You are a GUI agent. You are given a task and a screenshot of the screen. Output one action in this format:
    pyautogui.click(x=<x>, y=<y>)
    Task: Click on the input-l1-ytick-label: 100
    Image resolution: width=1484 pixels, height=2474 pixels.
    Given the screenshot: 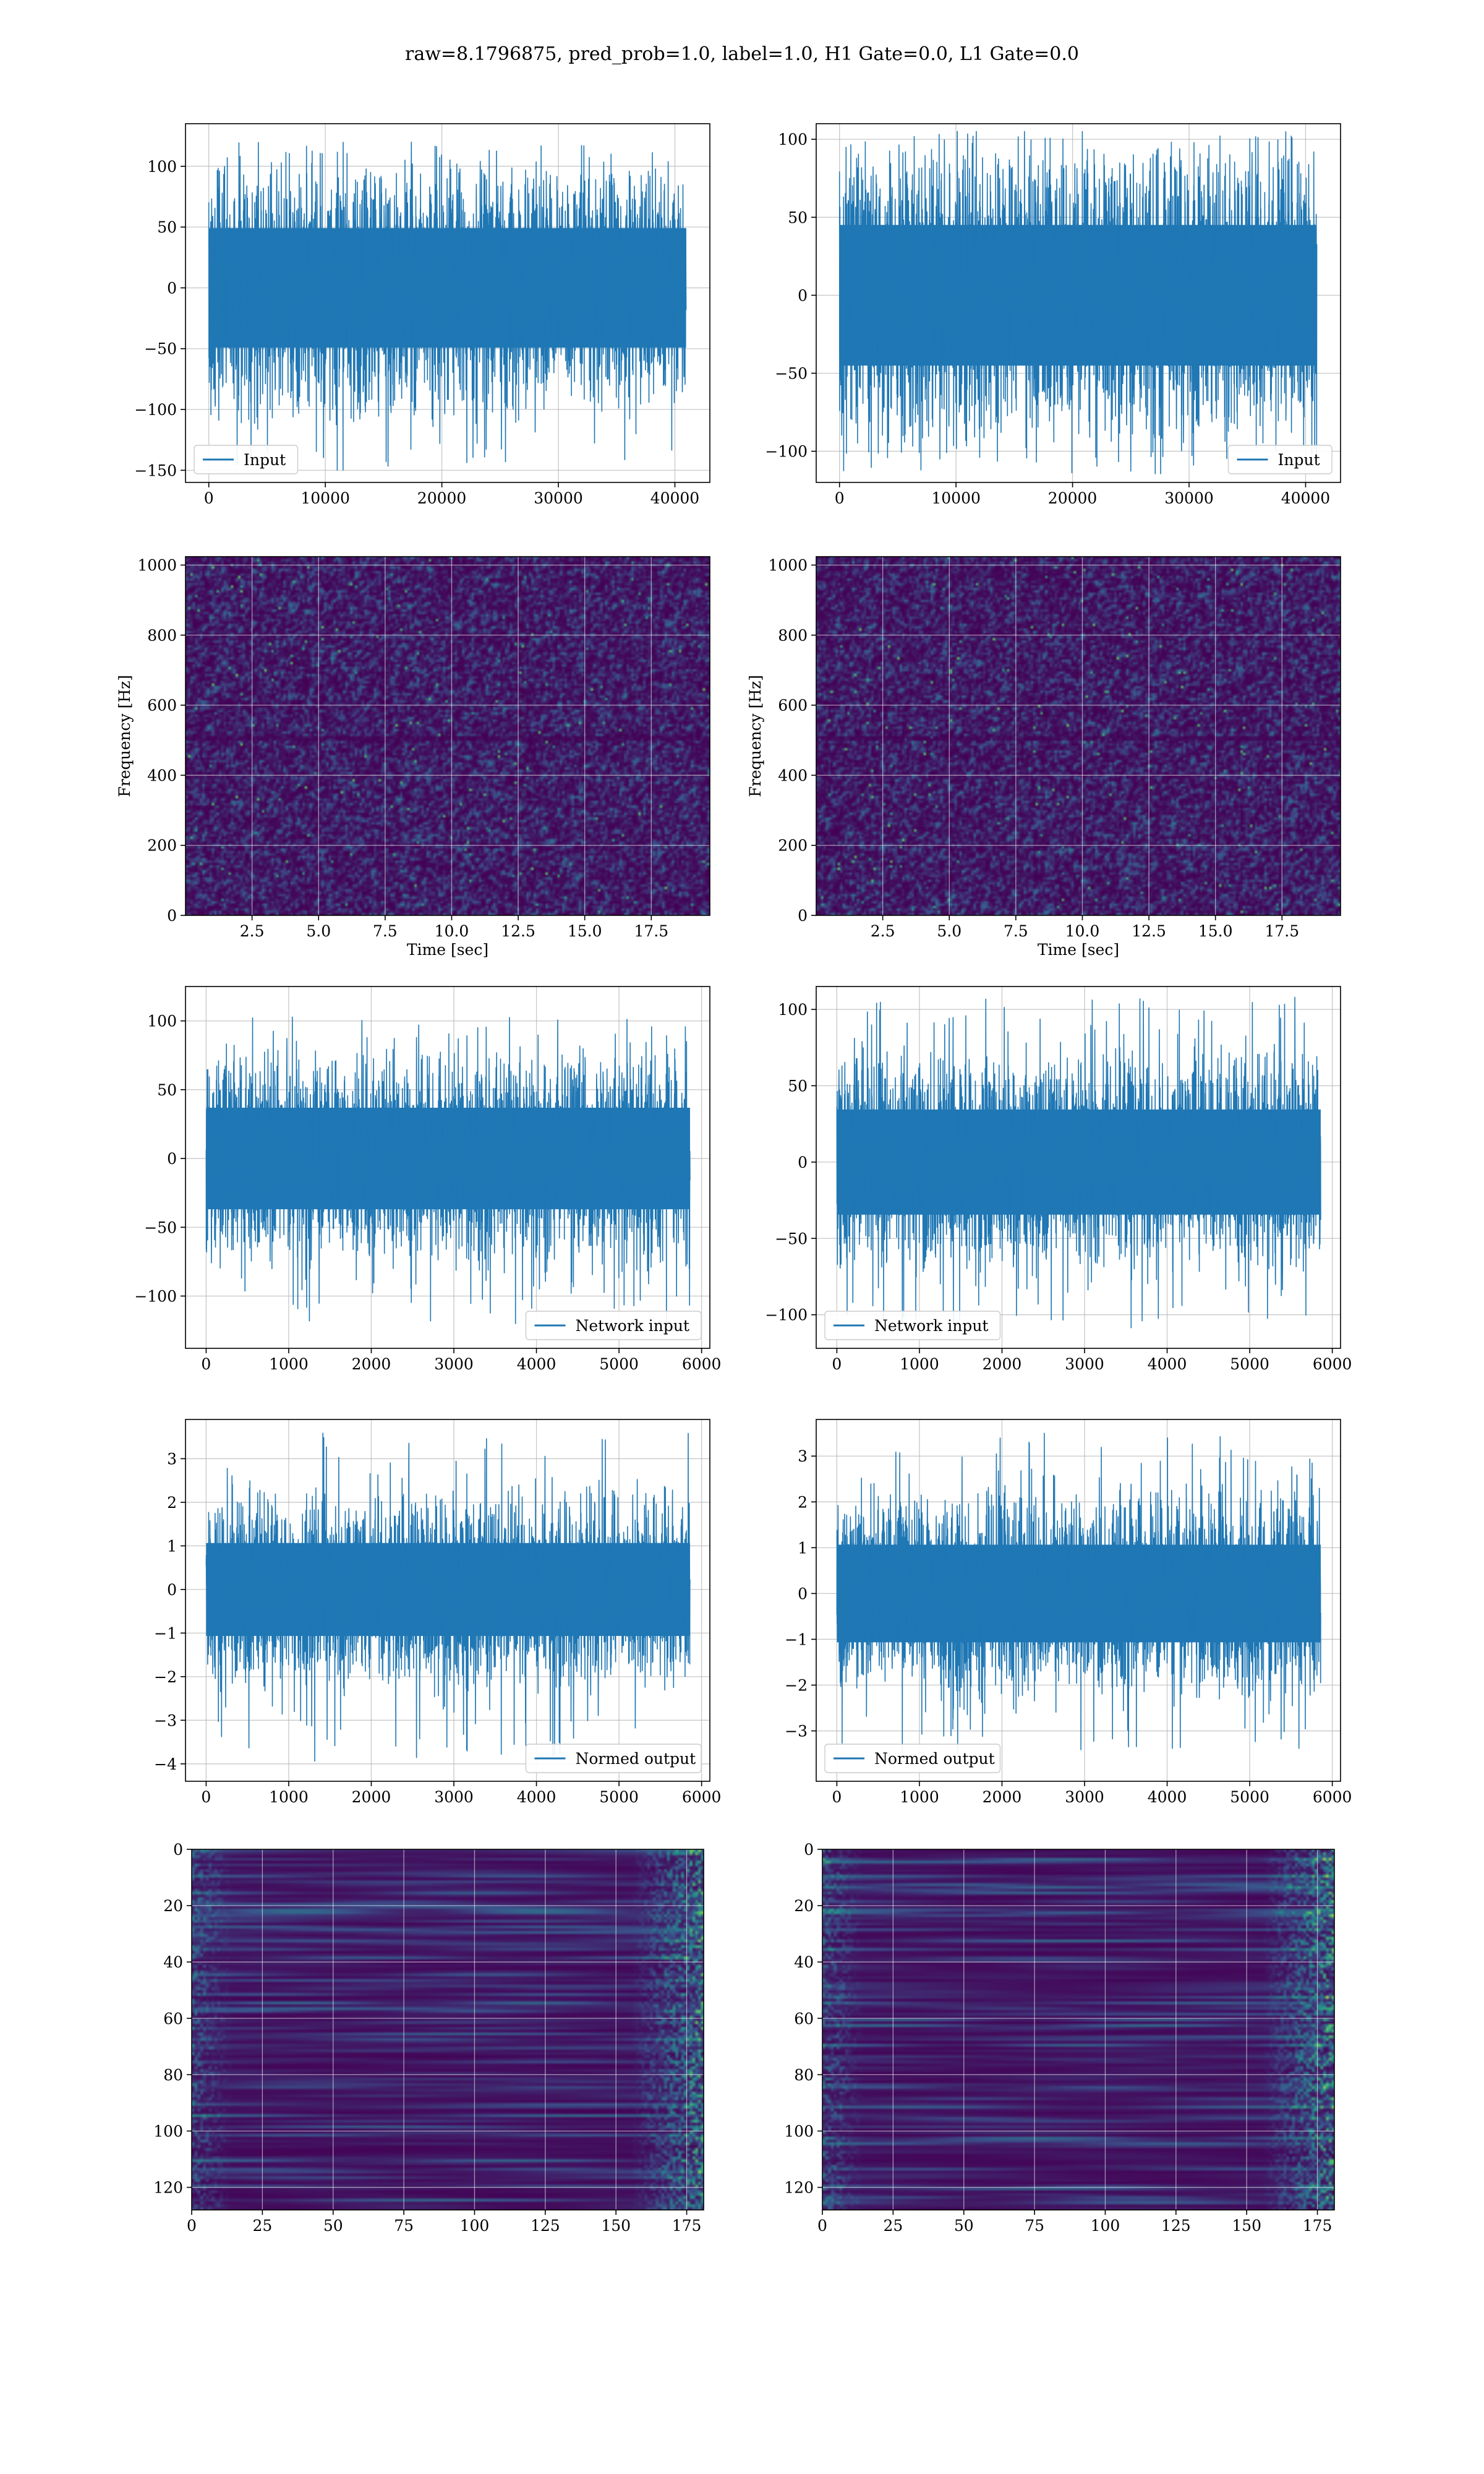 What is the action you would take?
    pyautogui.click(x=793, y=139)
    